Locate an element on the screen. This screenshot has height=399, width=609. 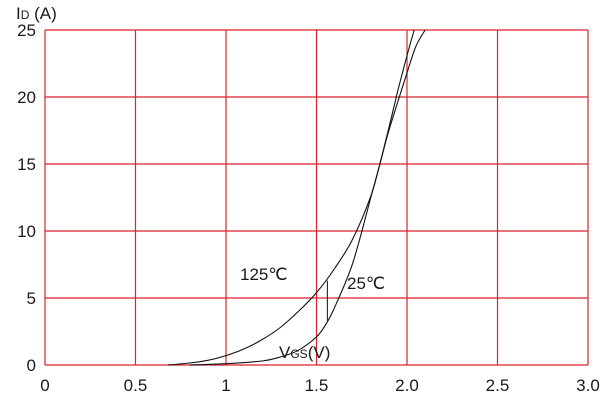
x-tick-label-6: 3.0 is located at coordinates (588, 385).